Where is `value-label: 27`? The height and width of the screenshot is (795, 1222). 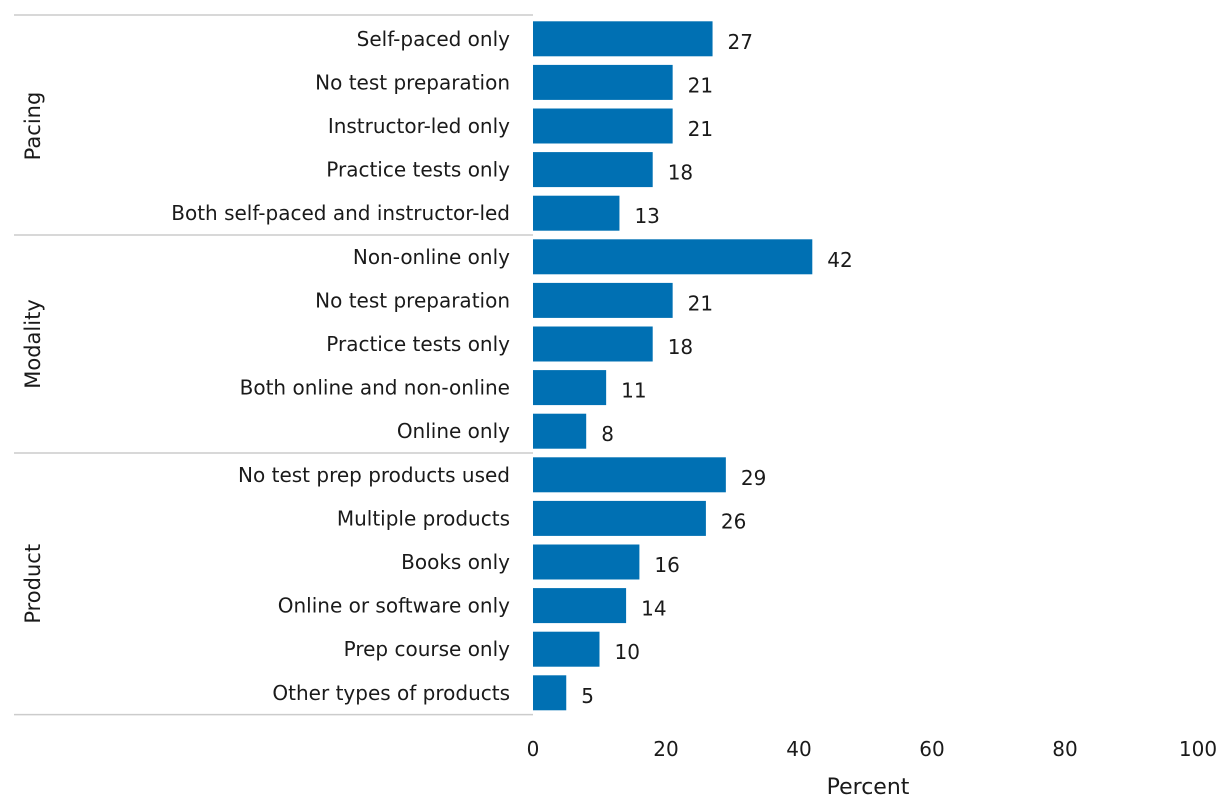
value-label: 27 is located at coordinates (740, 42).